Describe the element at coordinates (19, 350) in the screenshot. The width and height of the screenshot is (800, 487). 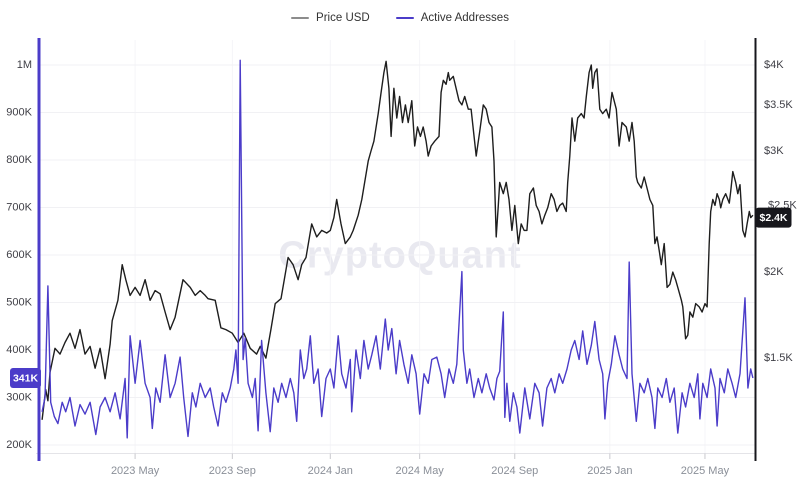
I see `svg-text: 400K` at that location.